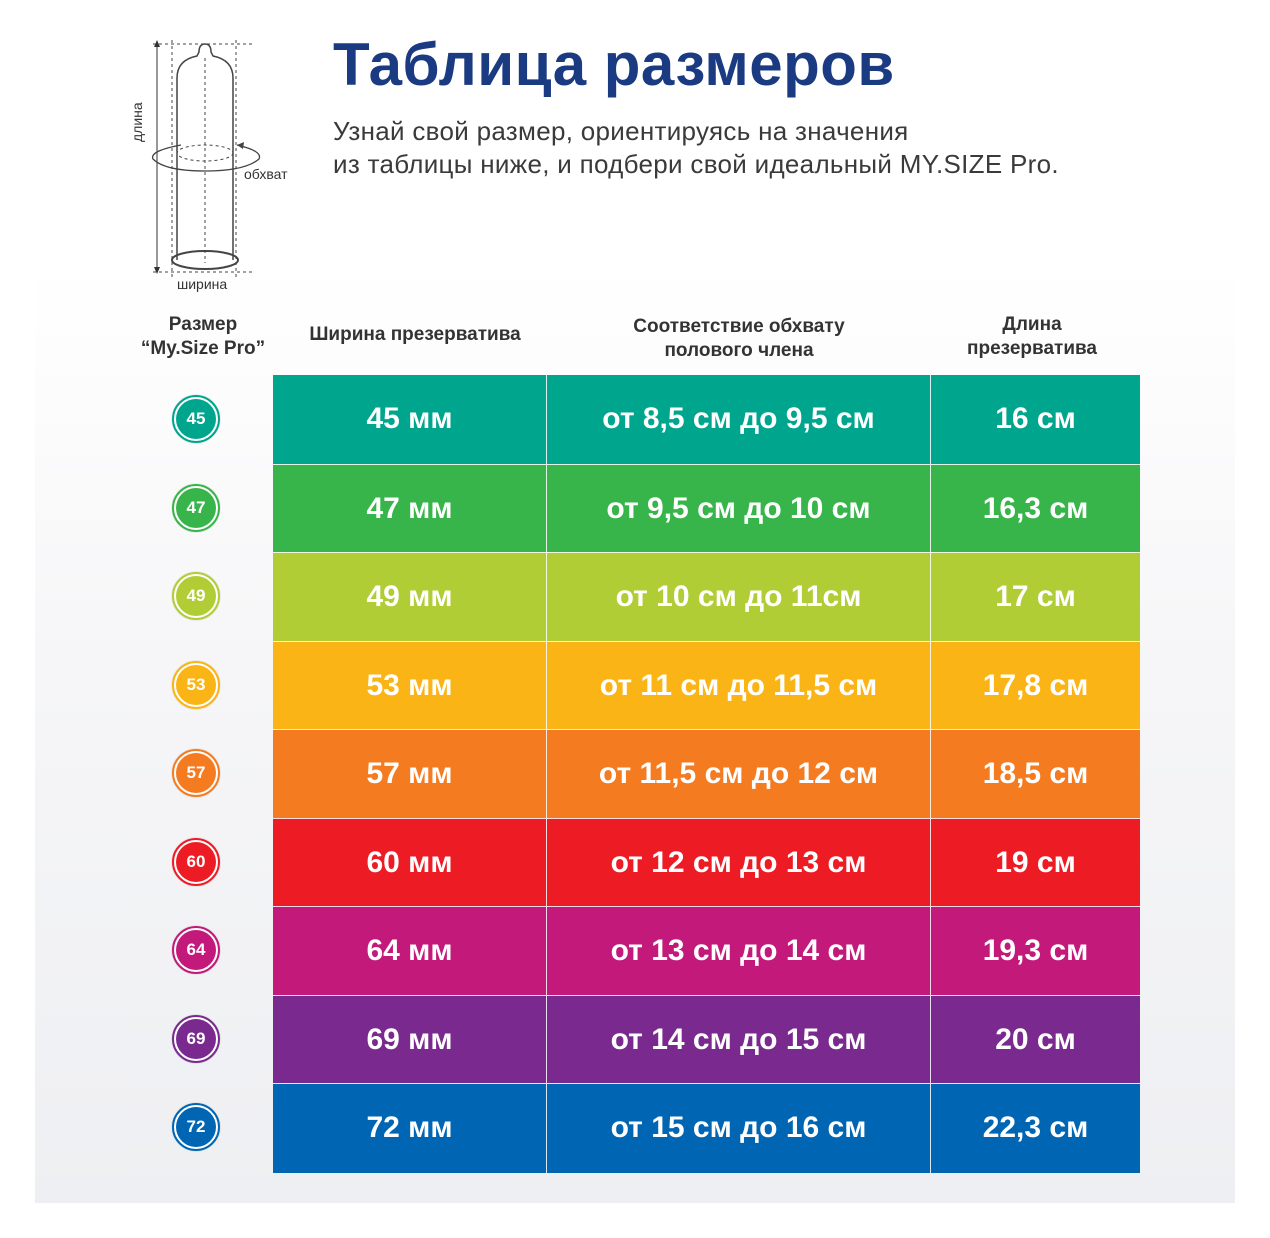 This screenshot has width=1270, height=1238. I want to click on length-cell: 17 см, so click(1035, 597).